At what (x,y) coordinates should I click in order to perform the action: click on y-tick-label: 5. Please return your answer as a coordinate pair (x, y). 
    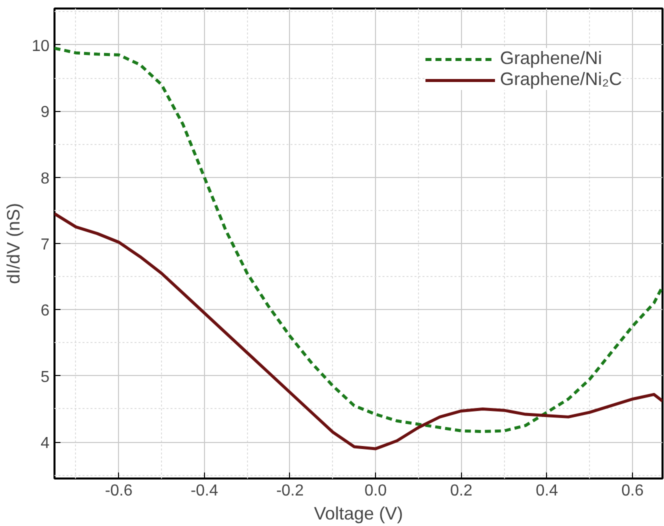
    Looking at the image, I should click on (45, 377).